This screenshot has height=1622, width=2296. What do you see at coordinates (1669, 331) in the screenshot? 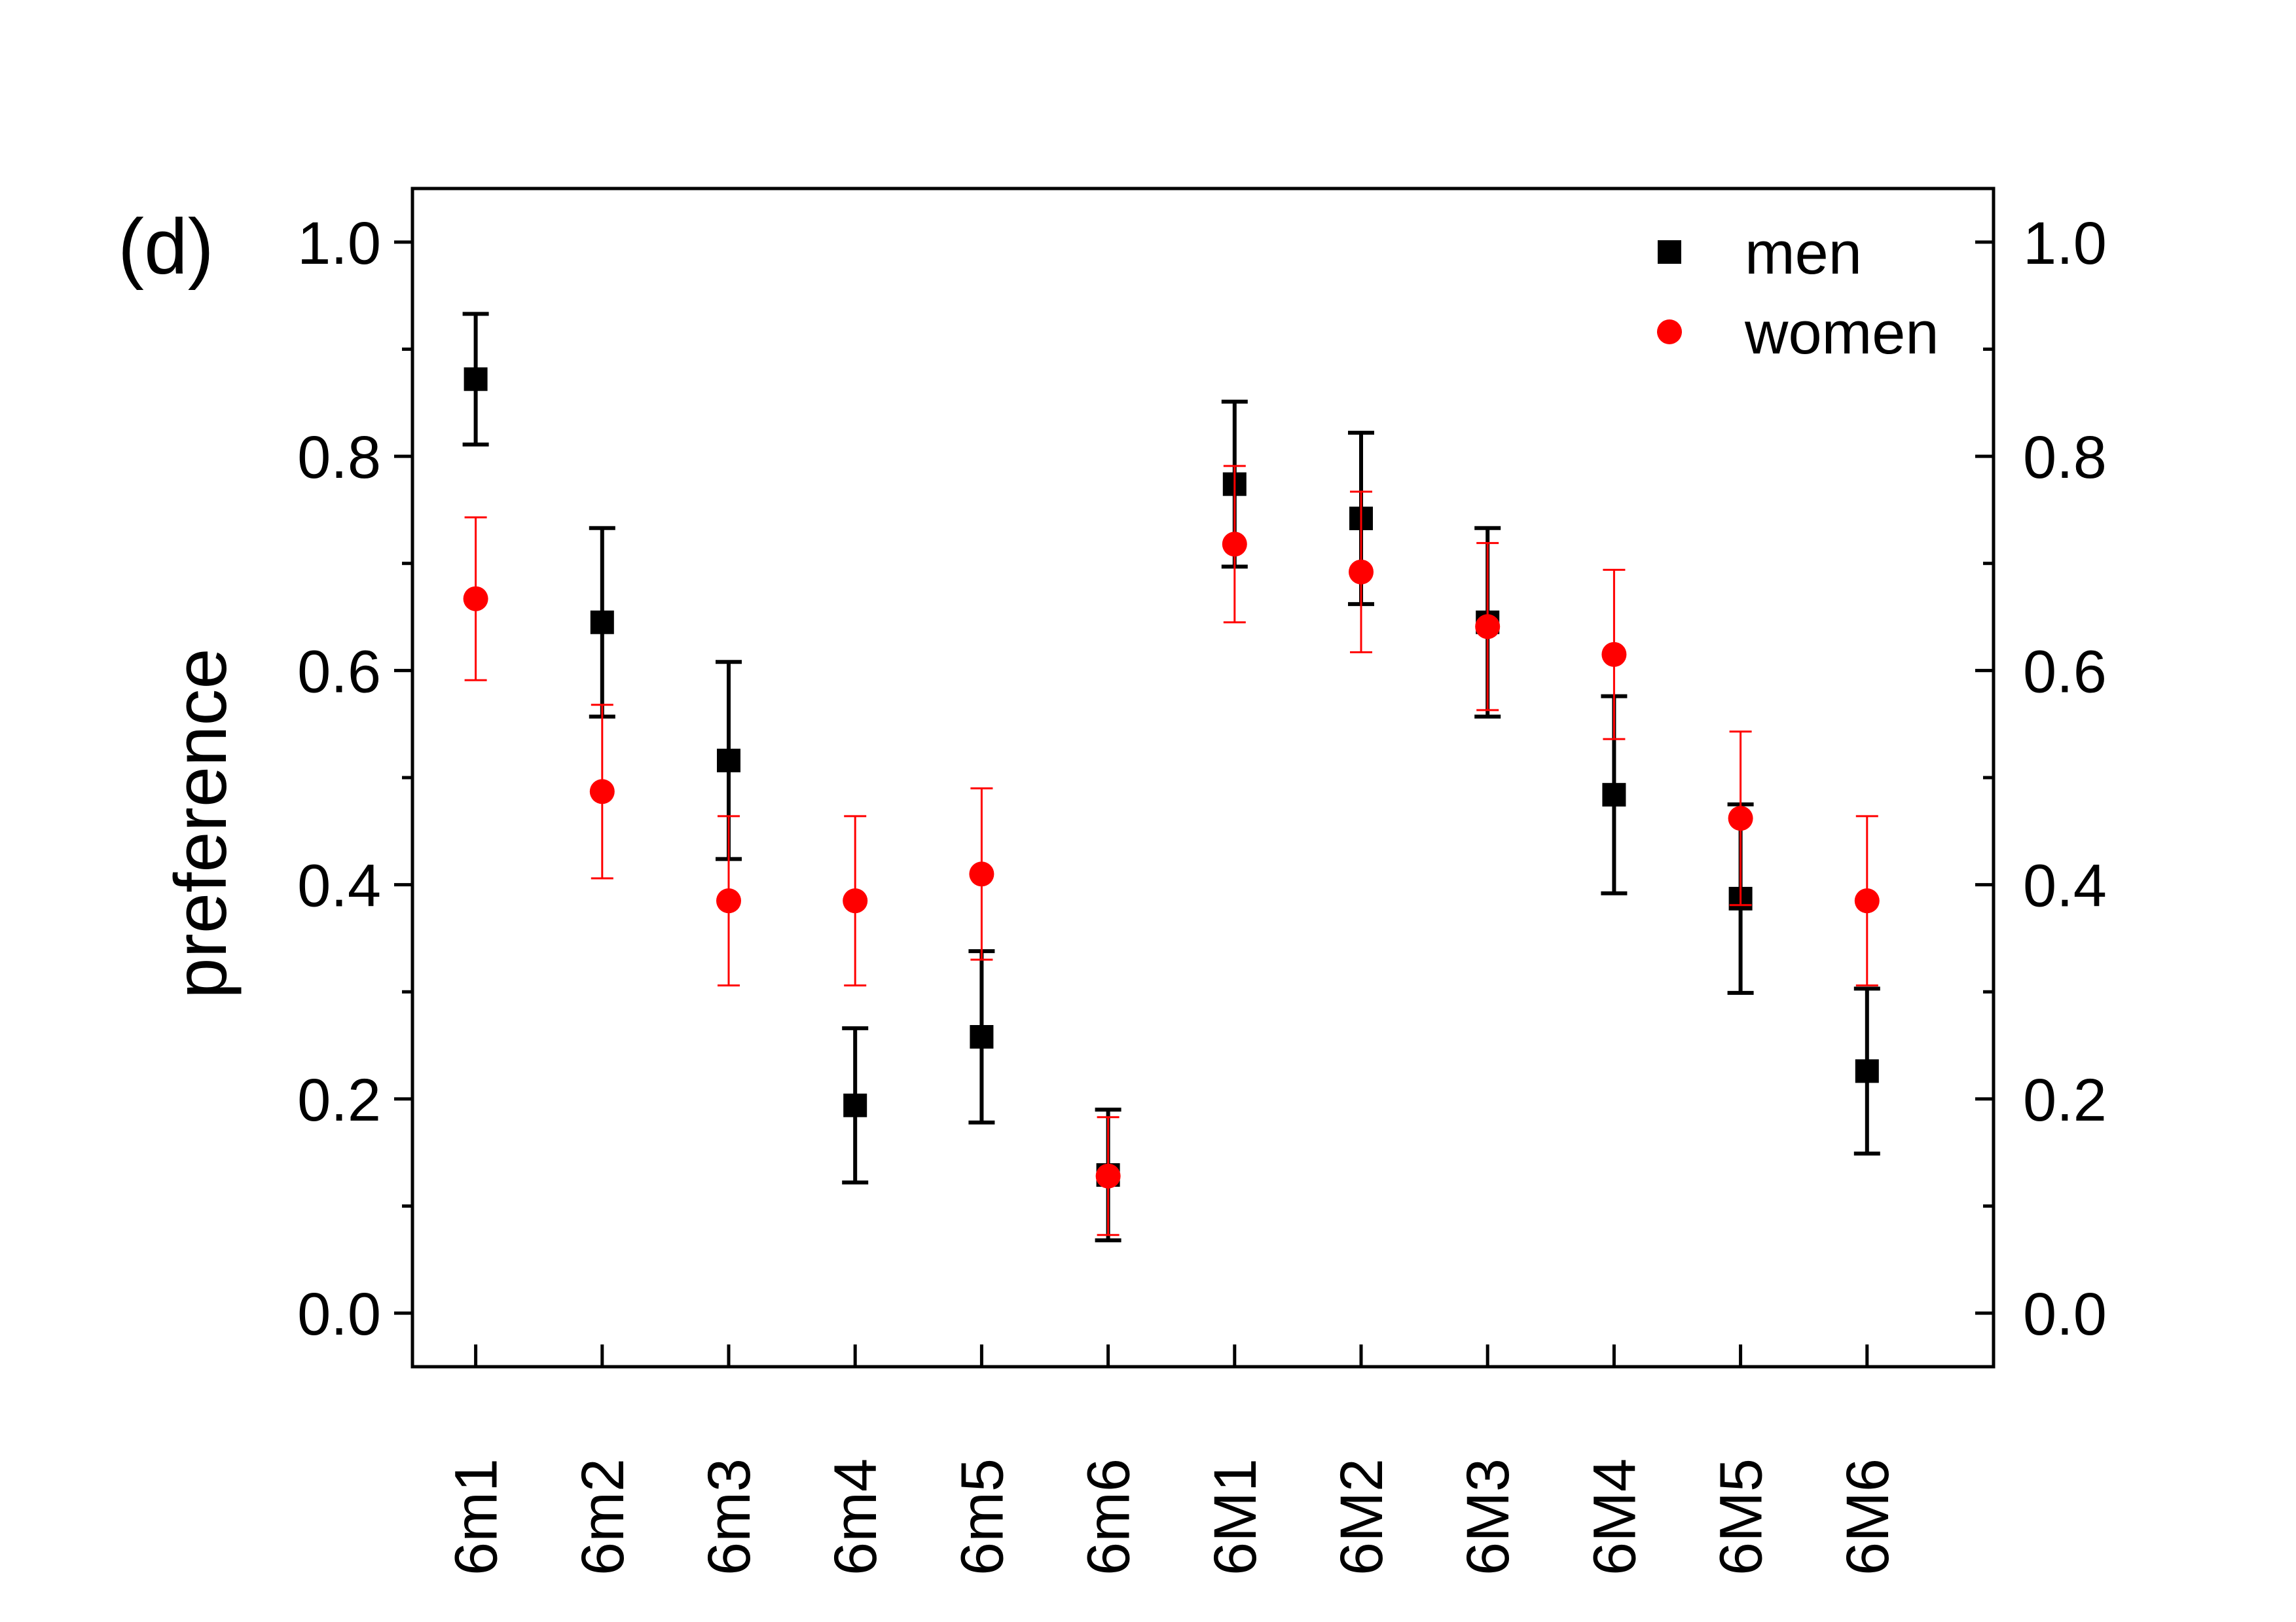
I see `legend-marker-women` at bounding box center [1669, 331].